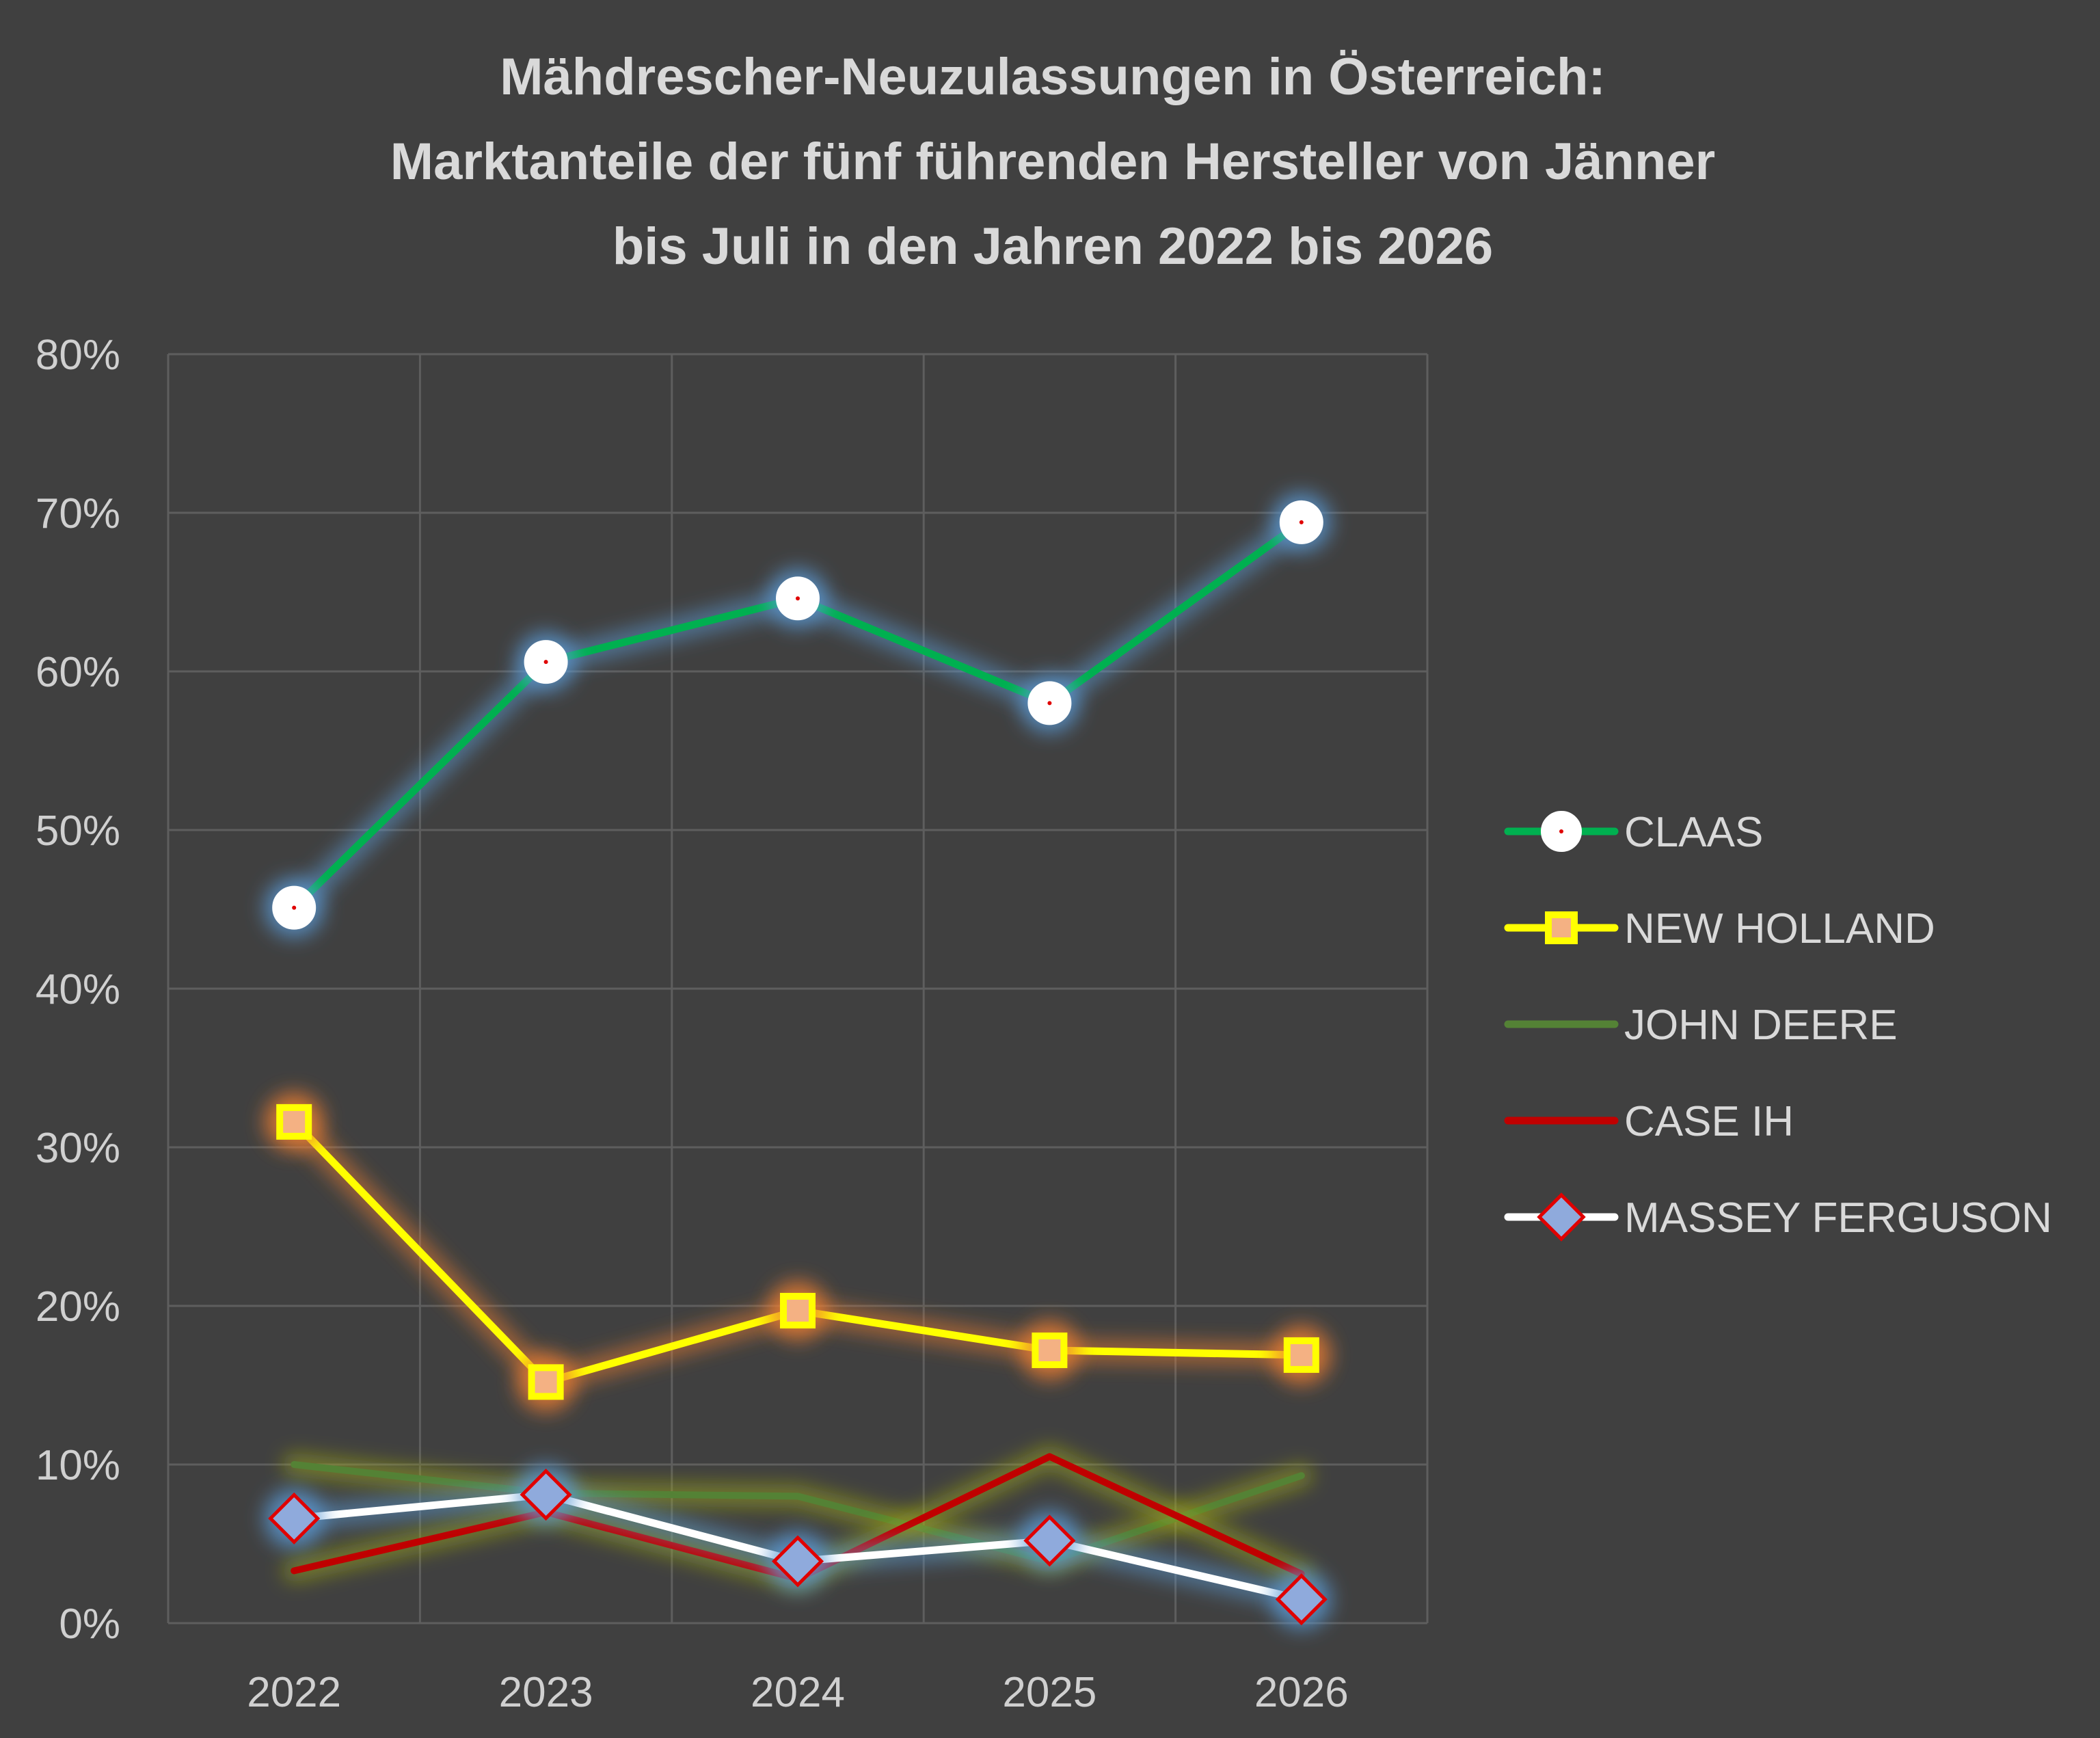  I want to click on legend-label-john-deere: JOHN DEERE, so click(1761, 1025).